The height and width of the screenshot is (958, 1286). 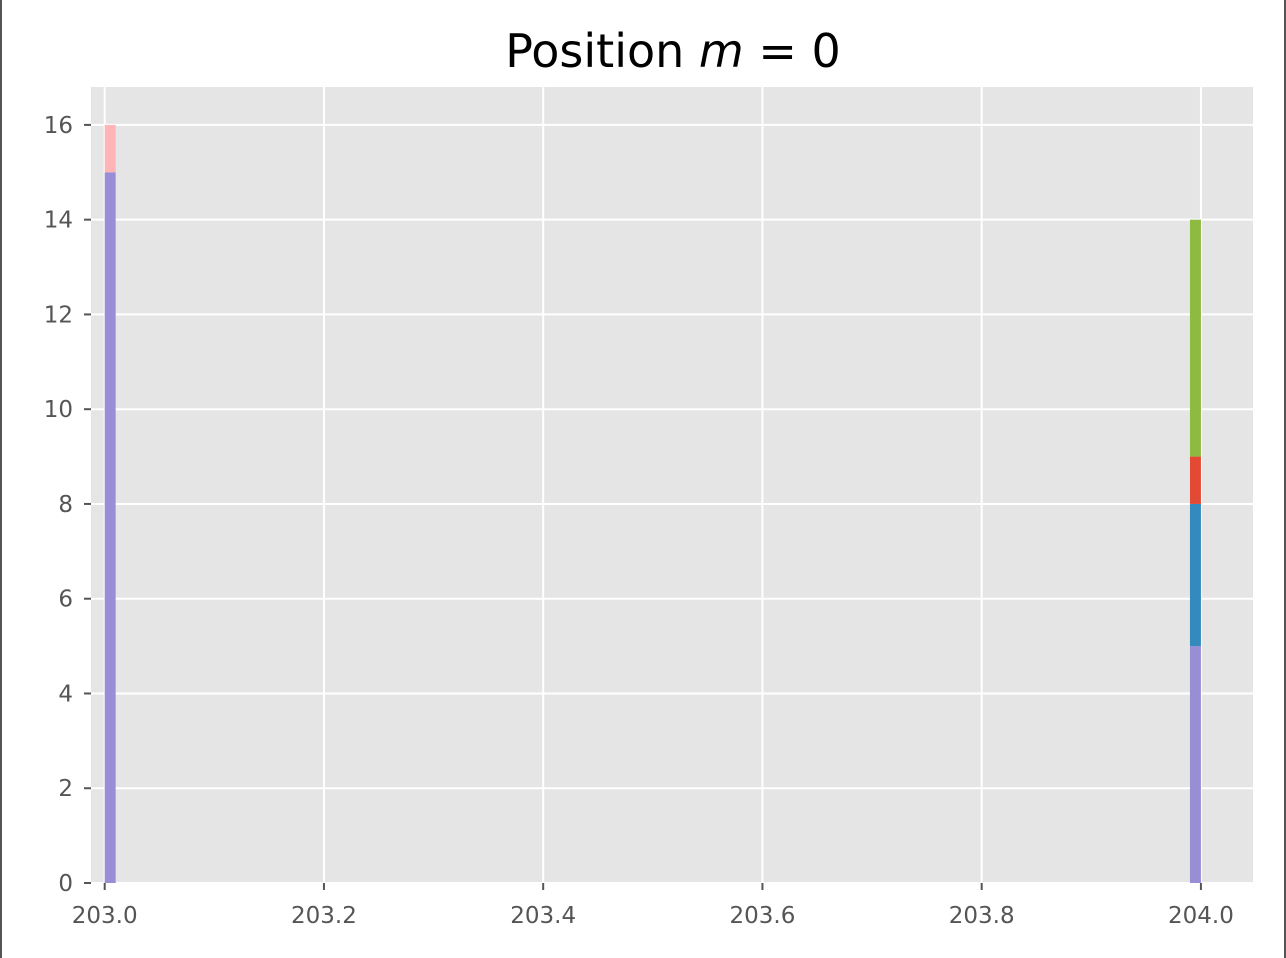 What do you see at coordinates (721, 51) in the screenshot?
I see `title-math-variable: m` at bounding box center [721, 51].